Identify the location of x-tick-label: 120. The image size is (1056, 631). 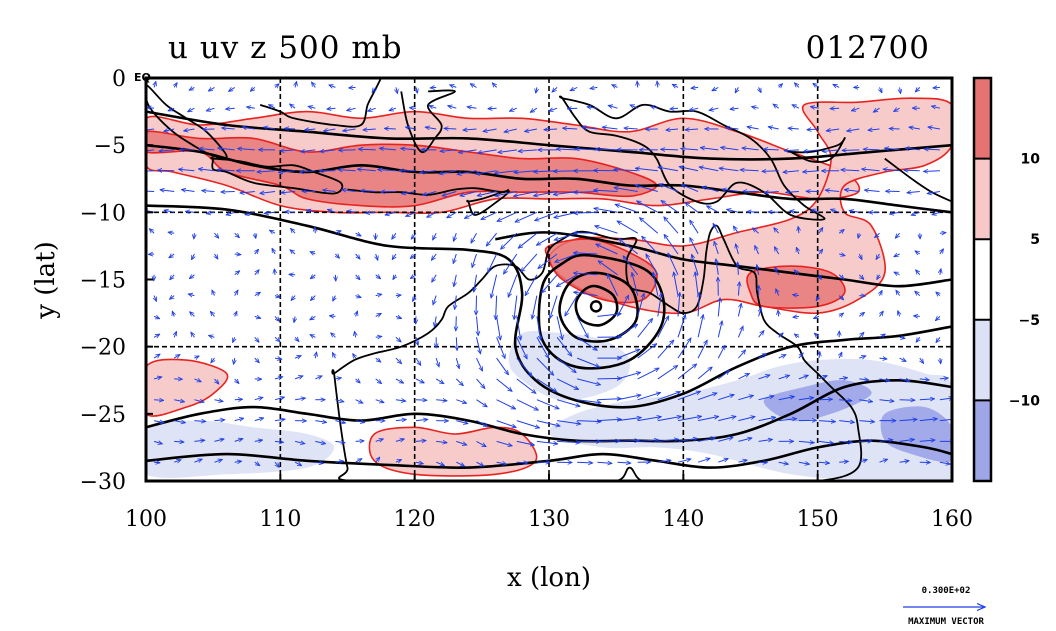
(415, 519).